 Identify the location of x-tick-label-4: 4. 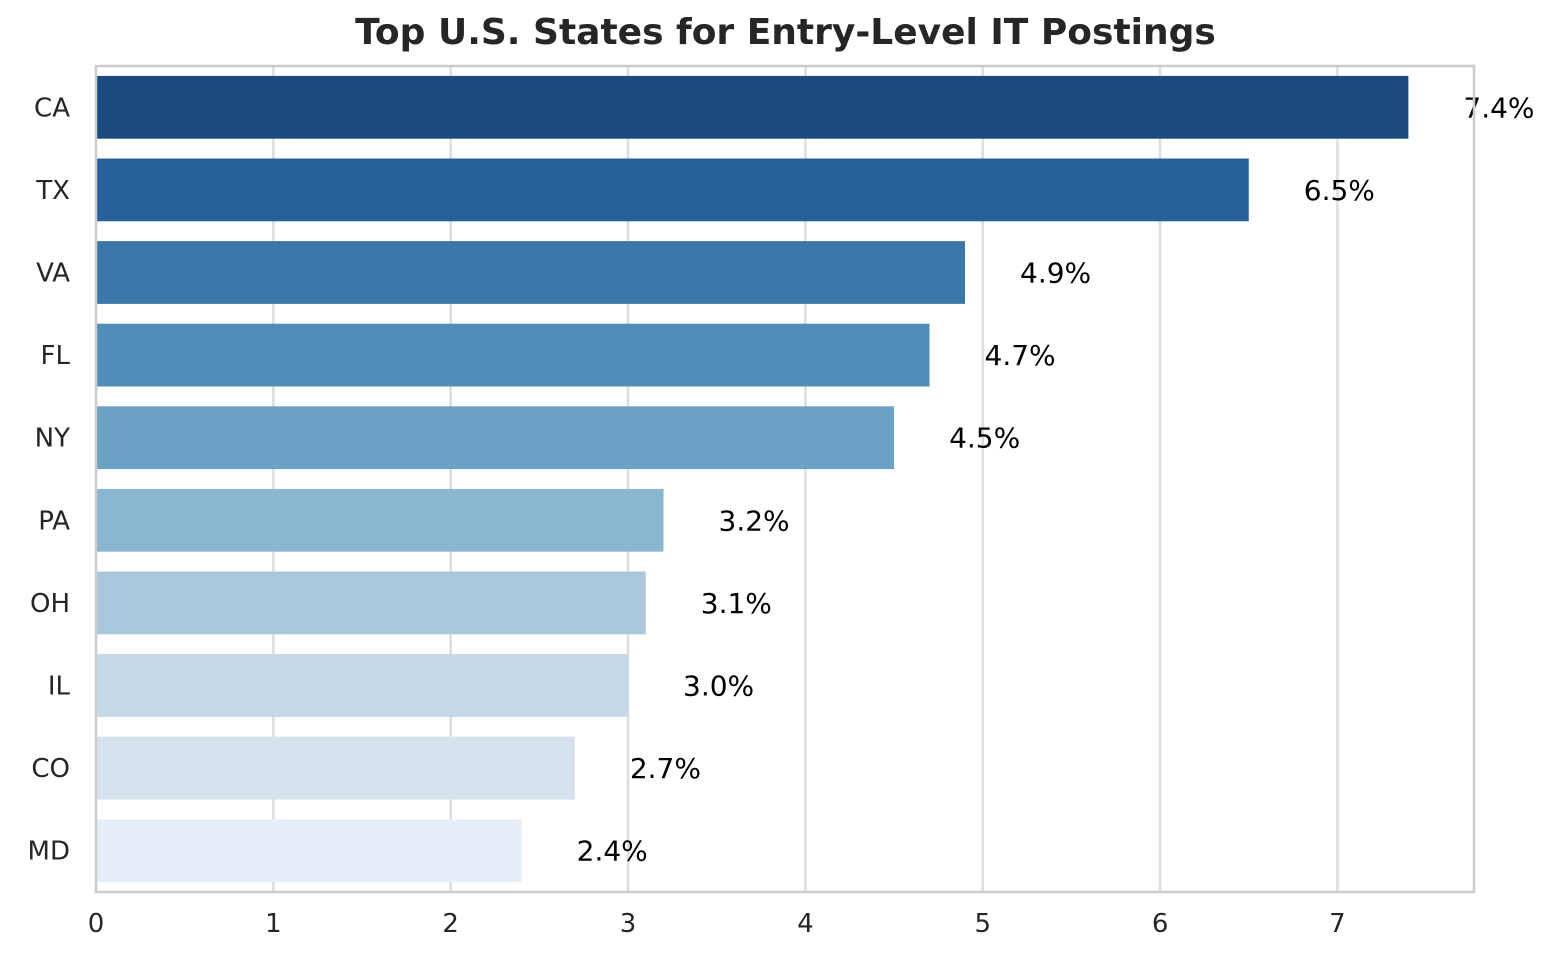
(805, 924).